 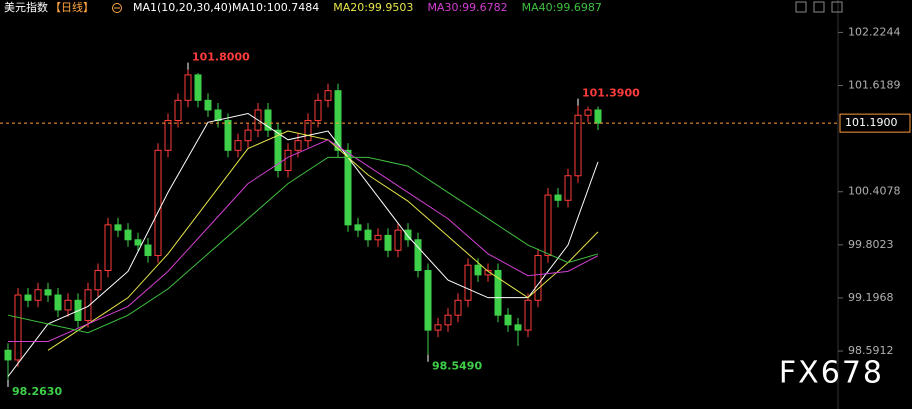 What do you see at coordinates (37, 391) in the screenshot?
I see `annotation: 98.2630` at bounding box center [37, 391].